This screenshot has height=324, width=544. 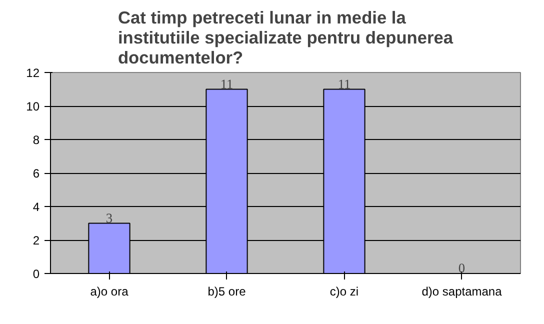 What do you see at coordinates (344, 291) in the screenshot?
I see `x-tick-label: c)o zi` at bounding box center [344, 291].